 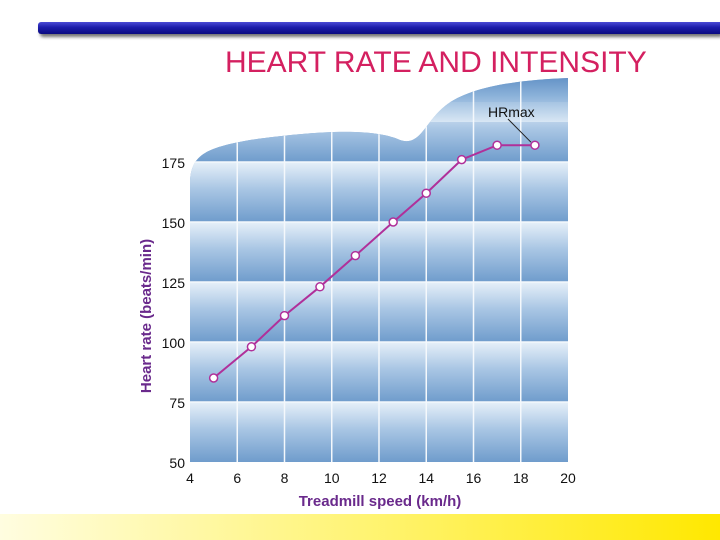 What do you see at coordinates (519, 130) in the screenshot?
I see `annotation-leader` at bounding box center [519, 130].